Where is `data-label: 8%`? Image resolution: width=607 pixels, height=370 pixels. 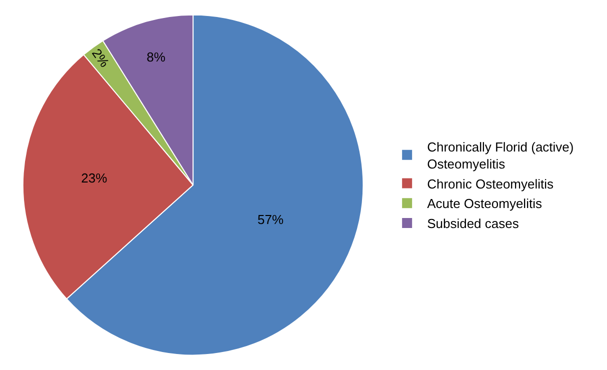
data-label: 8% is located at coordinates (156, 56).